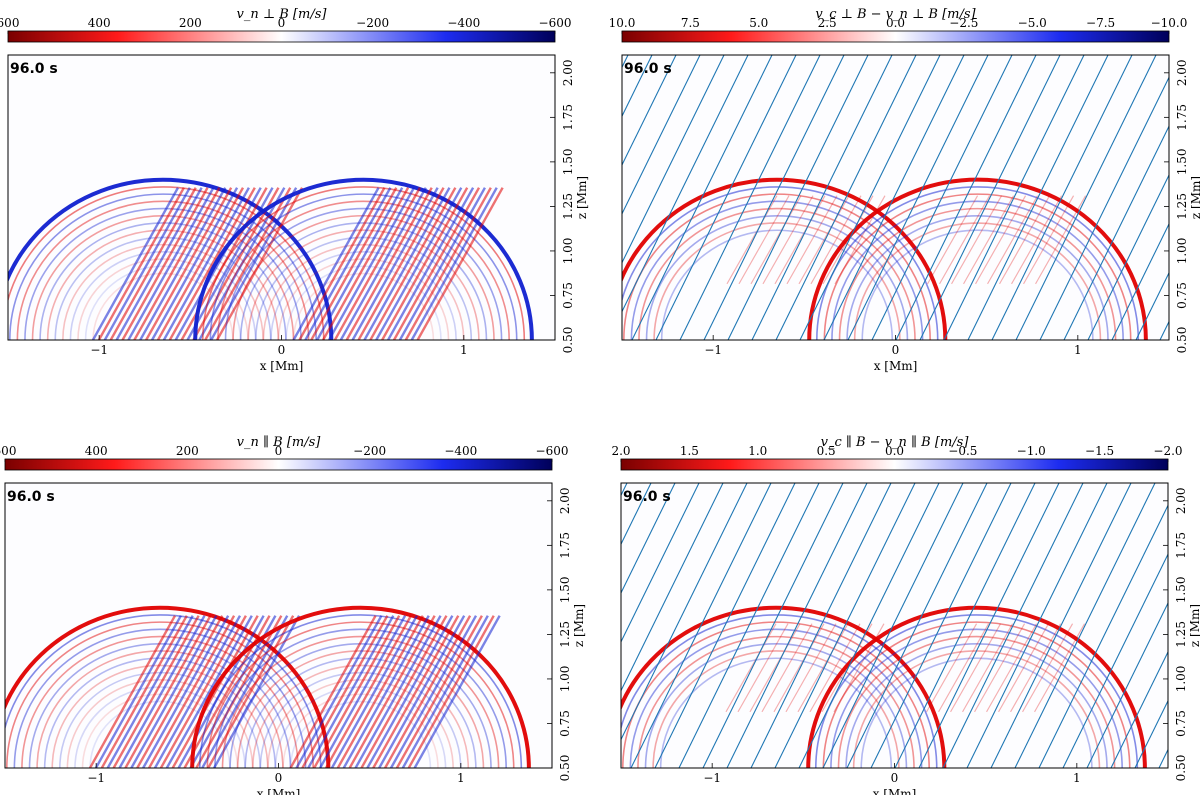  Describe the element at coordinates (1169, 23) in the screenshot. I see `colorbar-tick-label: −10.0` at that location.